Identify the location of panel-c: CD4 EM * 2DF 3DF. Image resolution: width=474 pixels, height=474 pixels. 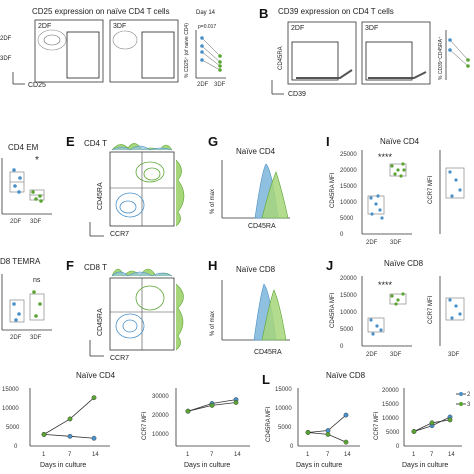
(26, 184).